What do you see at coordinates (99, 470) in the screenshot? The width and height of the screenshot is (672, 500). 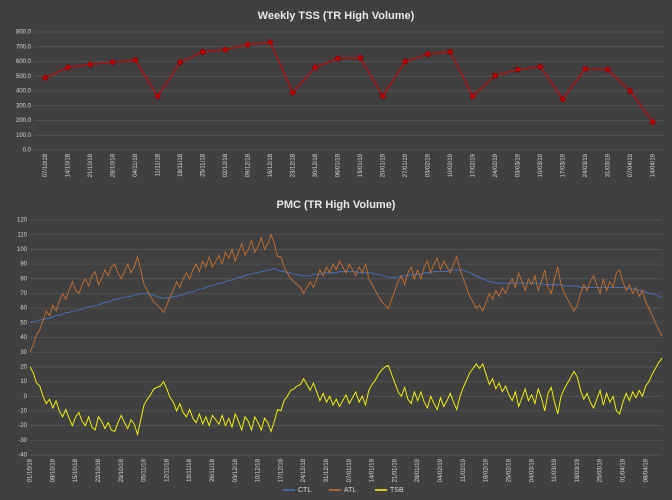 I see `x-tick-label: 22/10/18` at bounding box center [99, 470].